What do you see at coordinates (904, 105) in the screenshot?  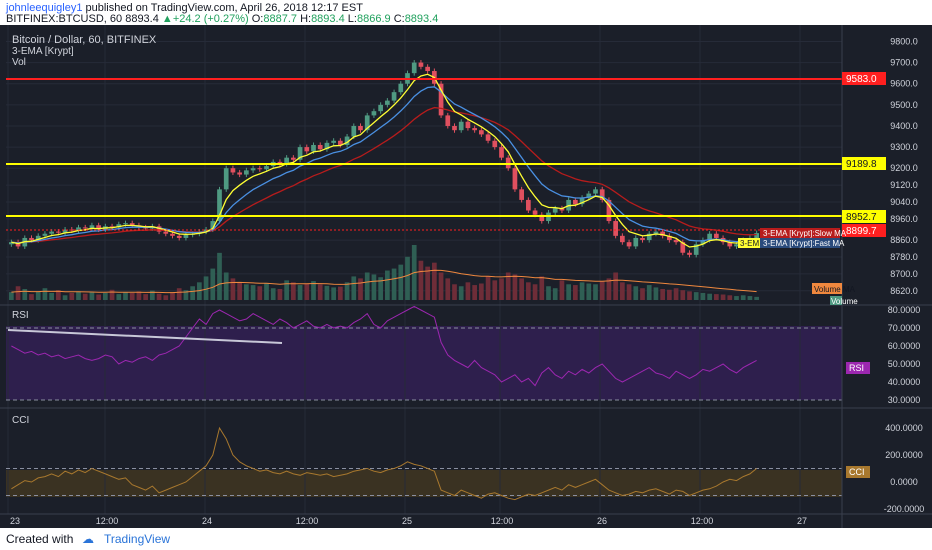 I see `price-tick: 9500.0` at bounding box center [904, 105].